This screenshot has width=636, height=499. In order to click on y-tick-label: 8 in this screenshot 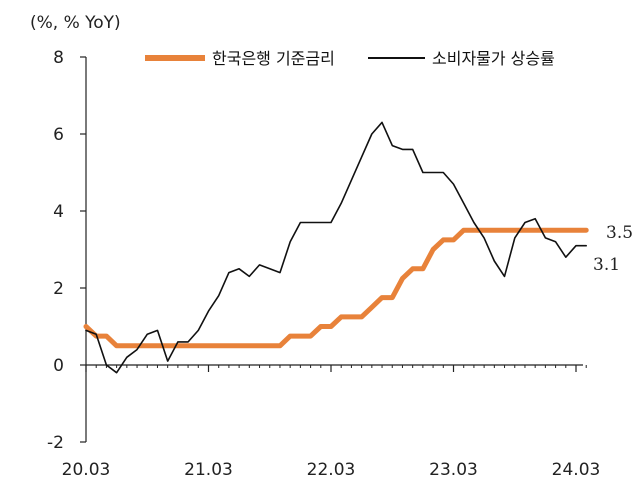, I will do `click(58, 58)`.